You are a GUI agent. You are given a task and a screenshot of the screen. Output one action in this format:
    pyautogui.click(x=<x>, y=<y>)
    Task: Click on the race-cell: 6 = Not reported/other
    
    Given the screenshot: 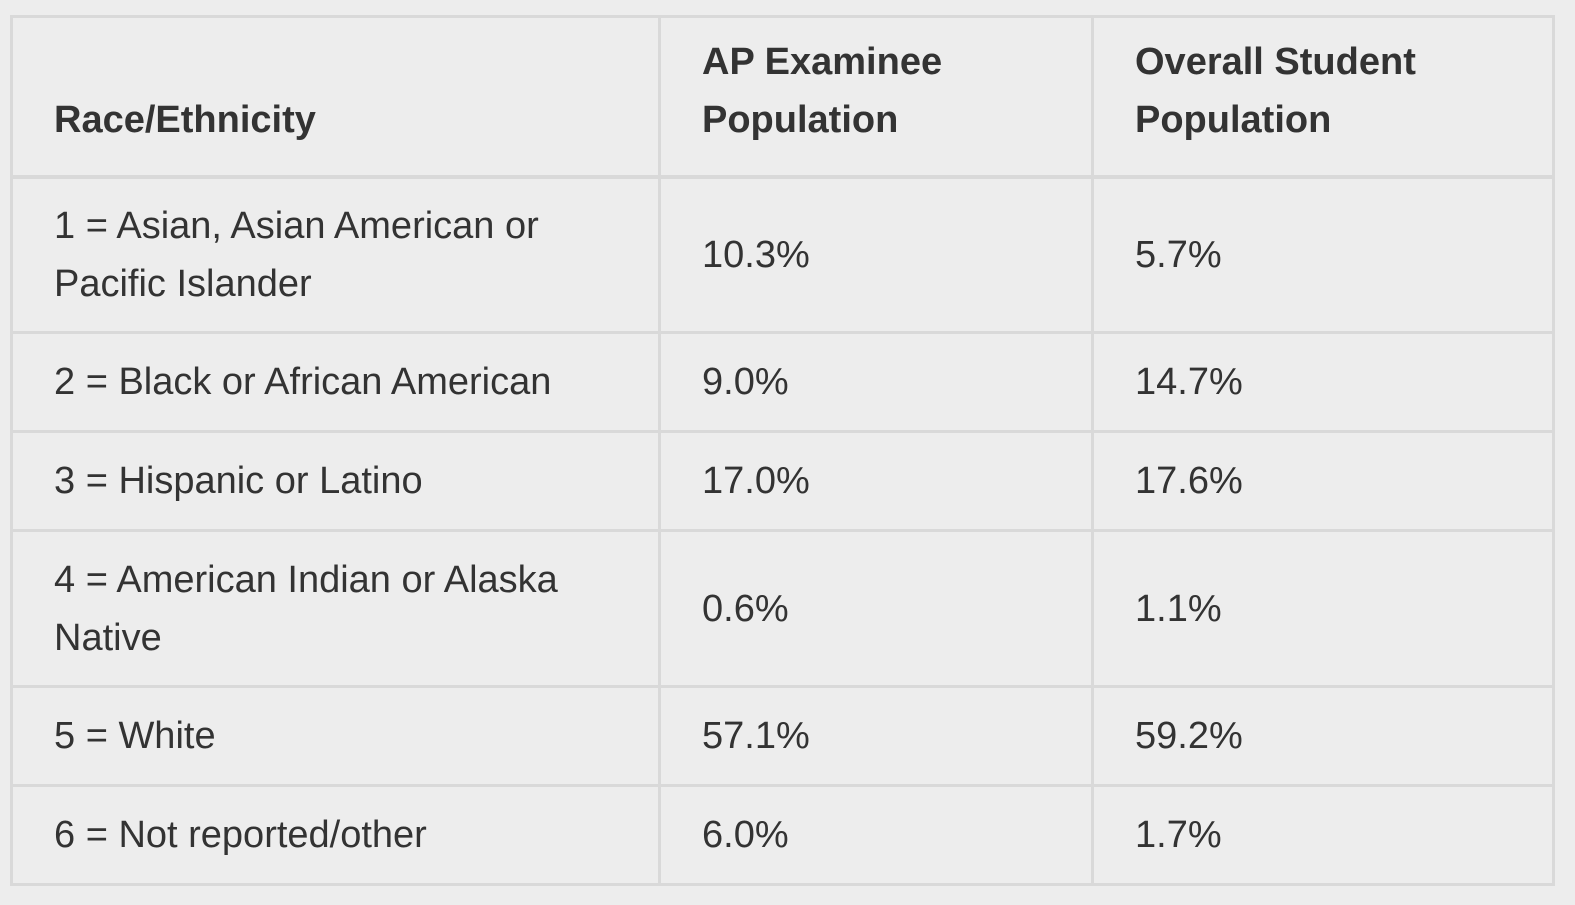 What is the action you would take?
    pyautogui.click(x=335, y=835)
    